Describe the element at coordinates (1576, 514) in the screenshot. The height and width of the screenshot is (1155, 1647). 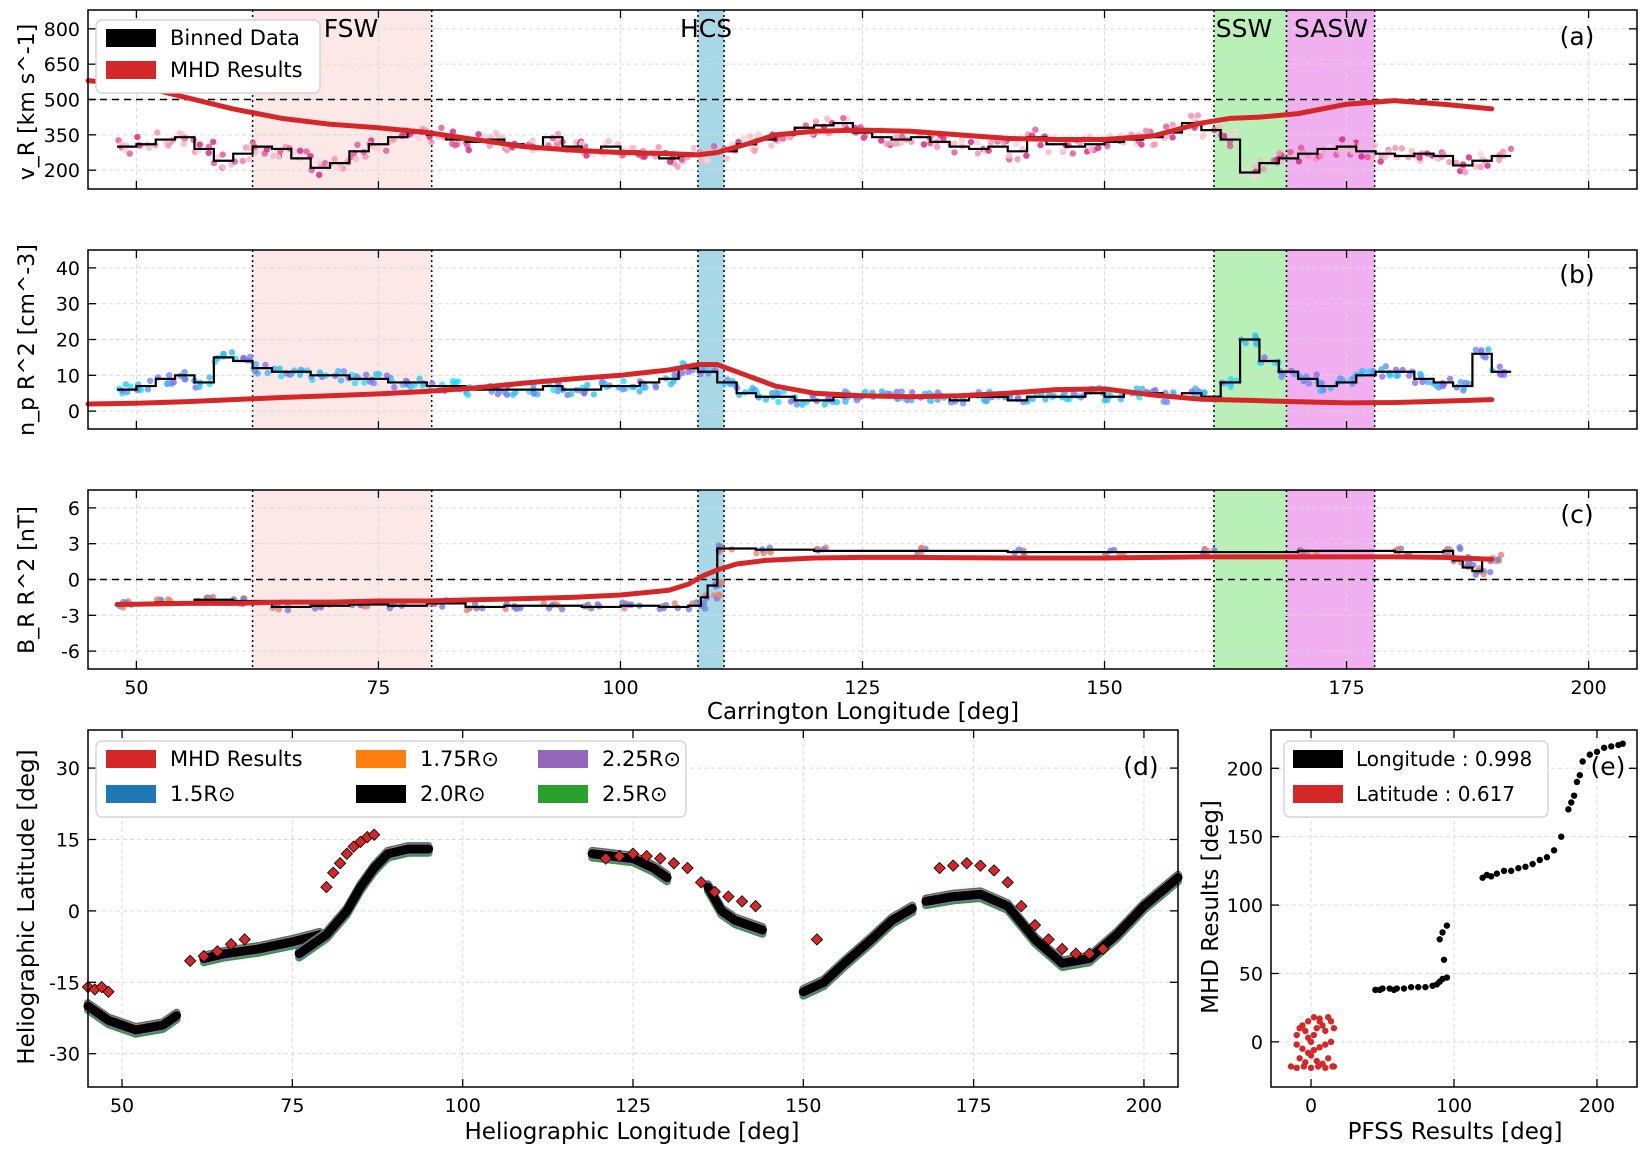
I see `panel-tag-c: (c)` at that location.